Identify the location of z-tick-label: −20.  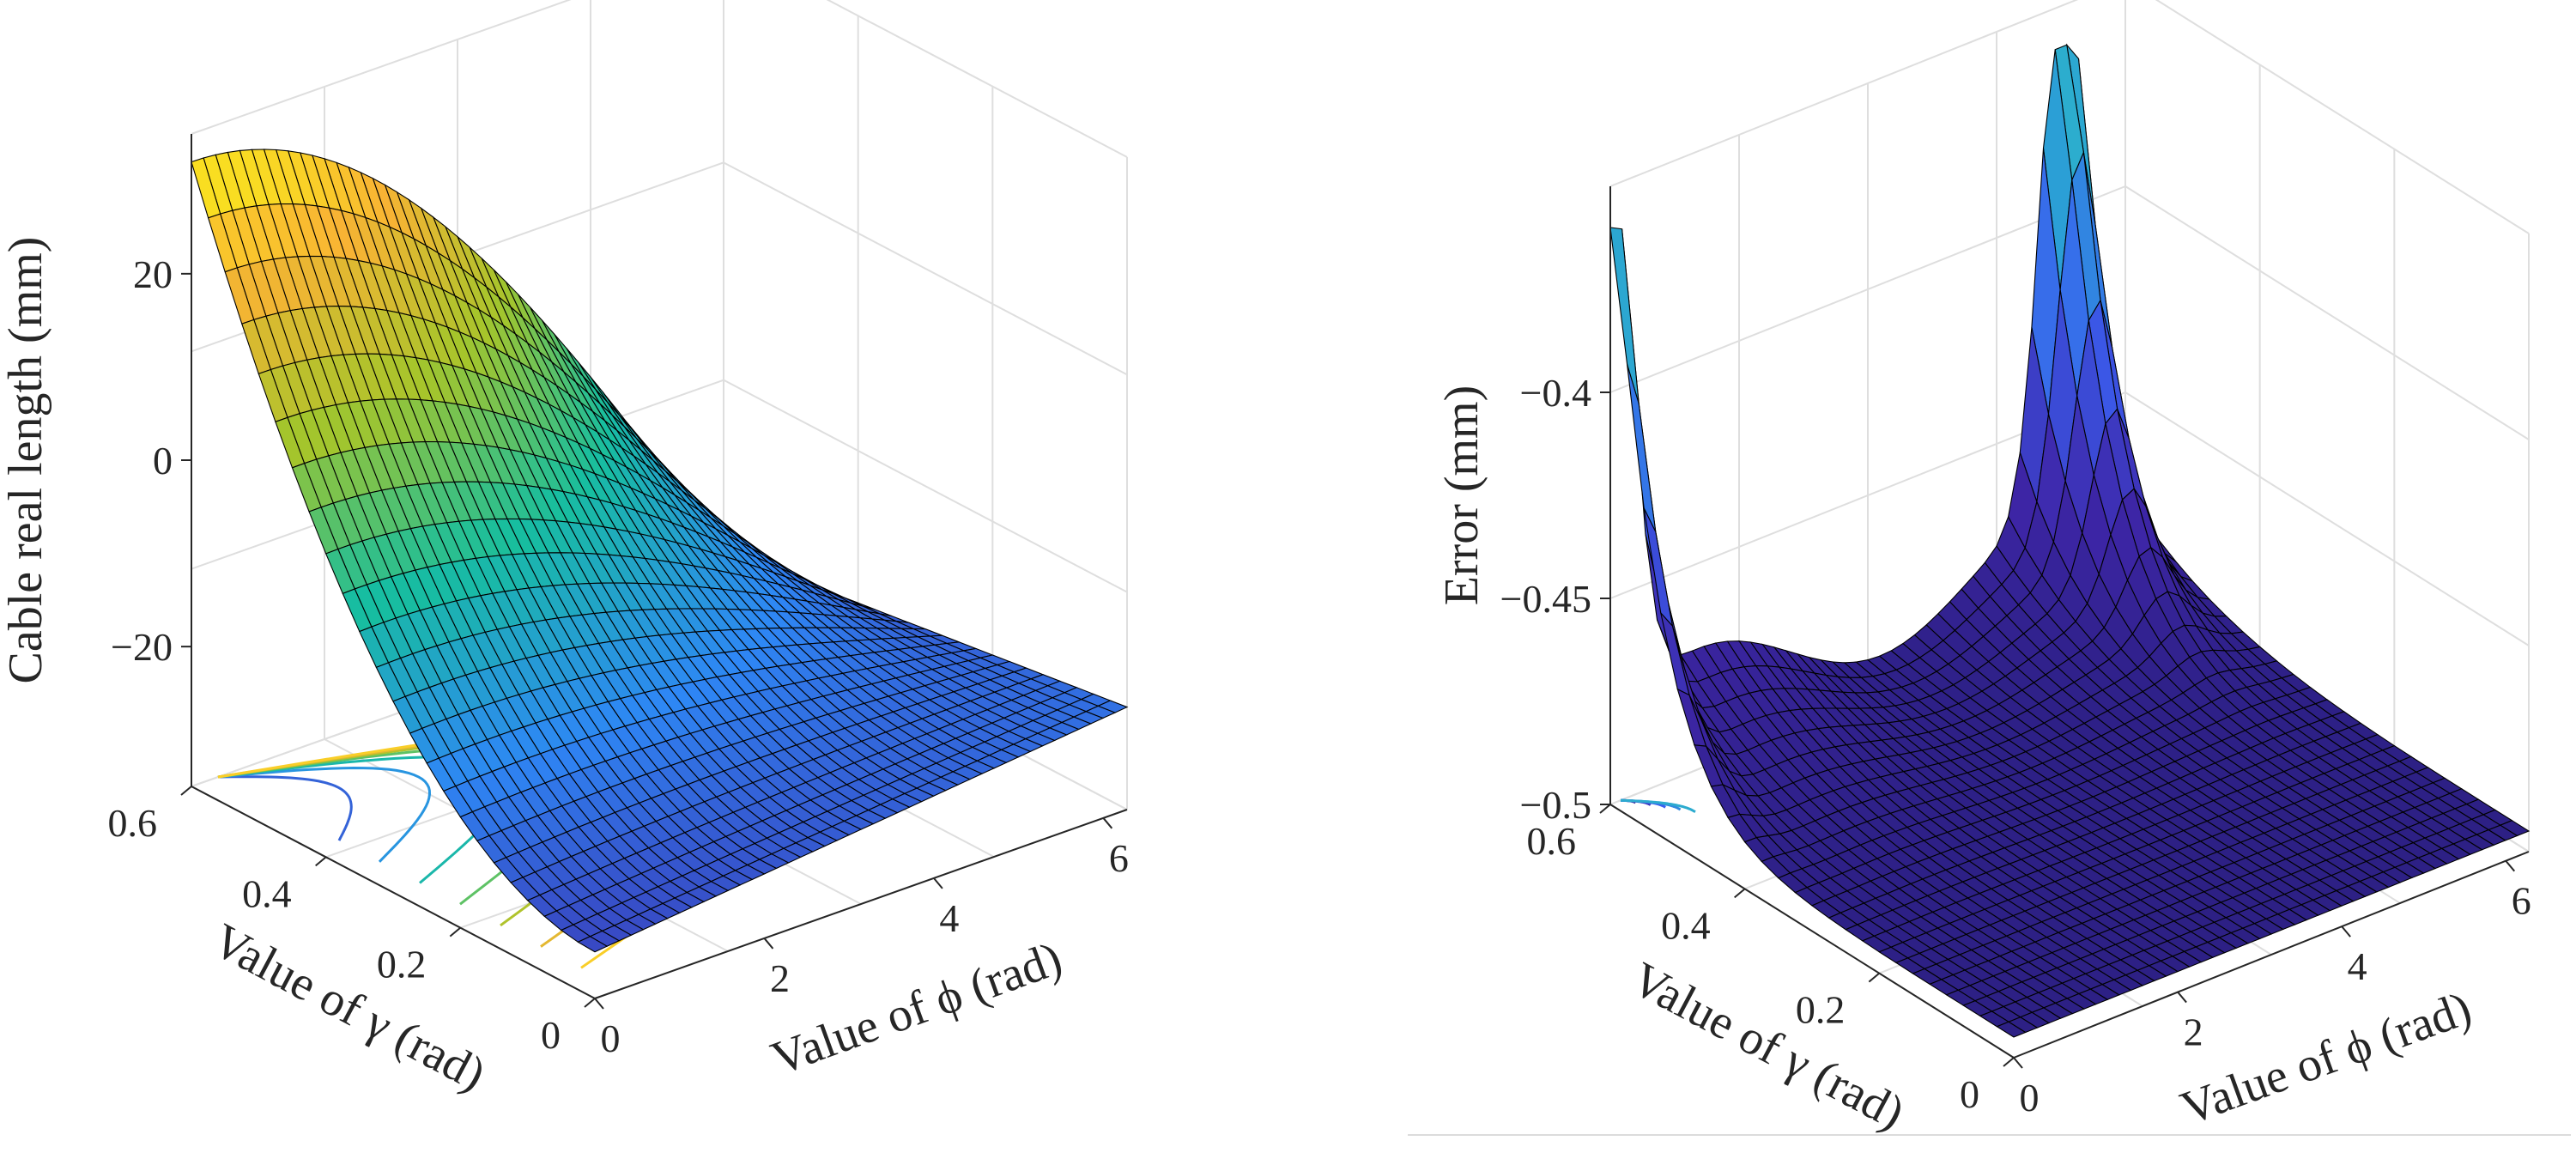
(142, 647).